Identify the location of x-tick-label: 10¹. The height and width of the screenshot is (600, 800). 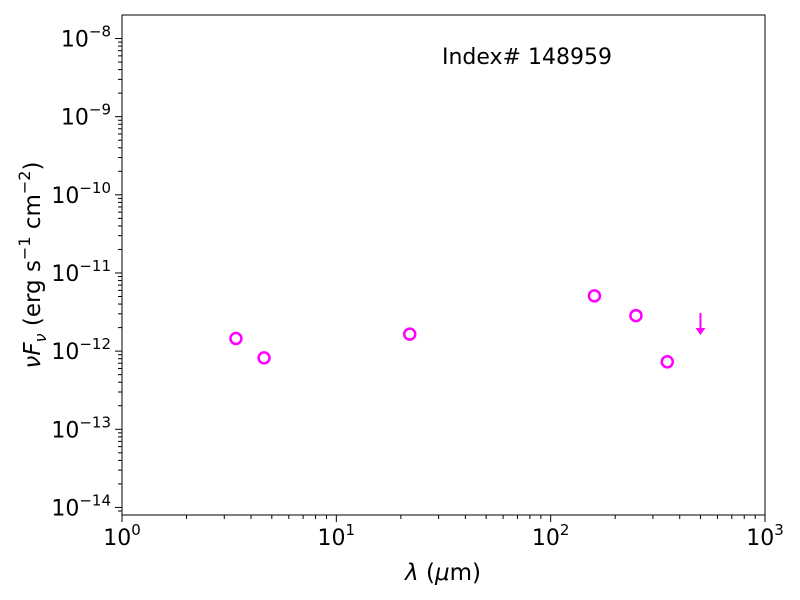
(337, 536).